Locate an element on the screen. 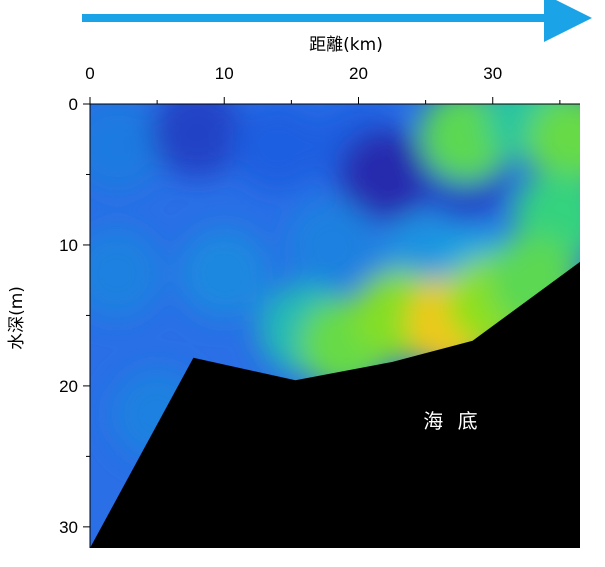  x-tick-label-20: 20 is located at coordinates (358, 73).